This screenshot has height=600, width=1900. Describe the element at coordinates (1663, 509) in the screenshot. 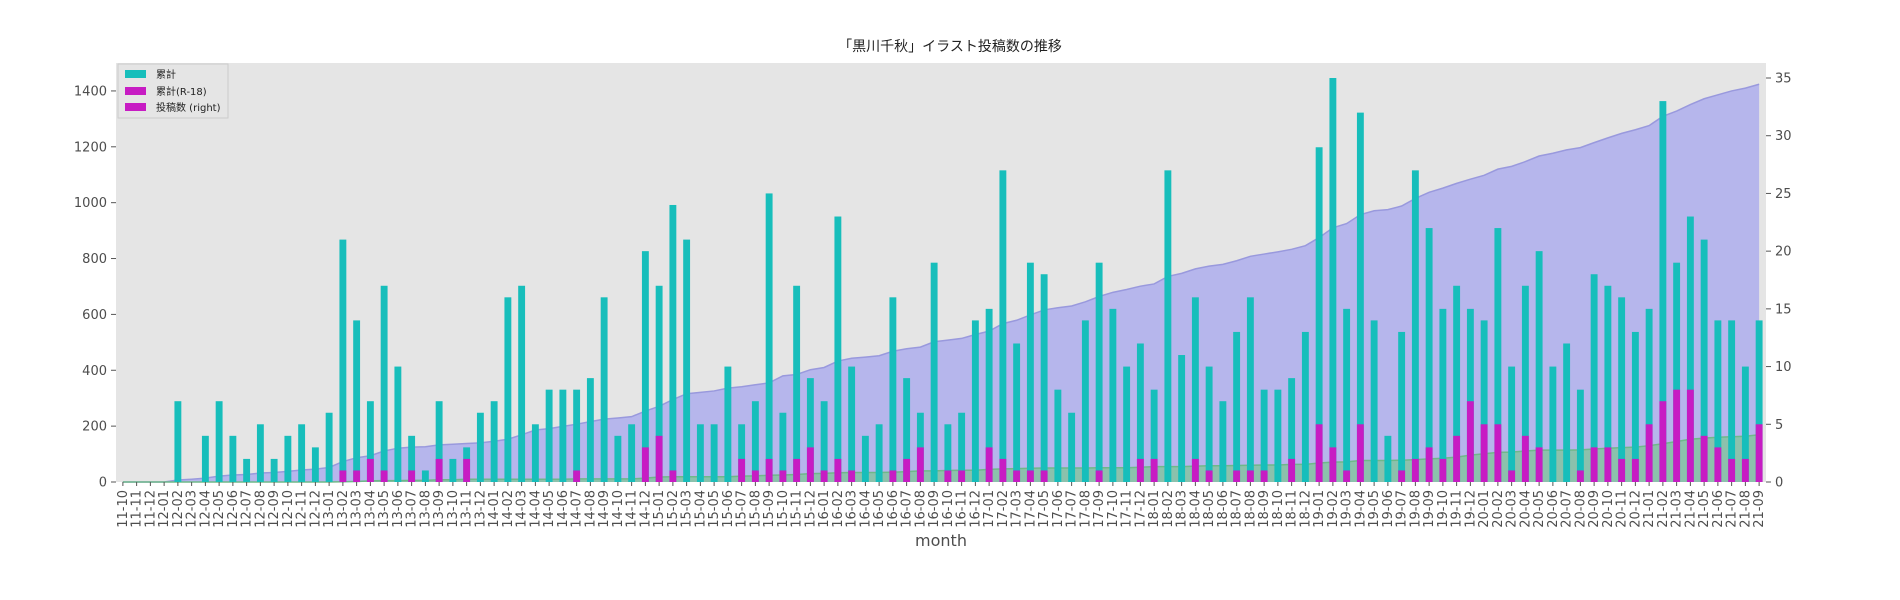

I see `x-tick-label: 21-02` at that location.